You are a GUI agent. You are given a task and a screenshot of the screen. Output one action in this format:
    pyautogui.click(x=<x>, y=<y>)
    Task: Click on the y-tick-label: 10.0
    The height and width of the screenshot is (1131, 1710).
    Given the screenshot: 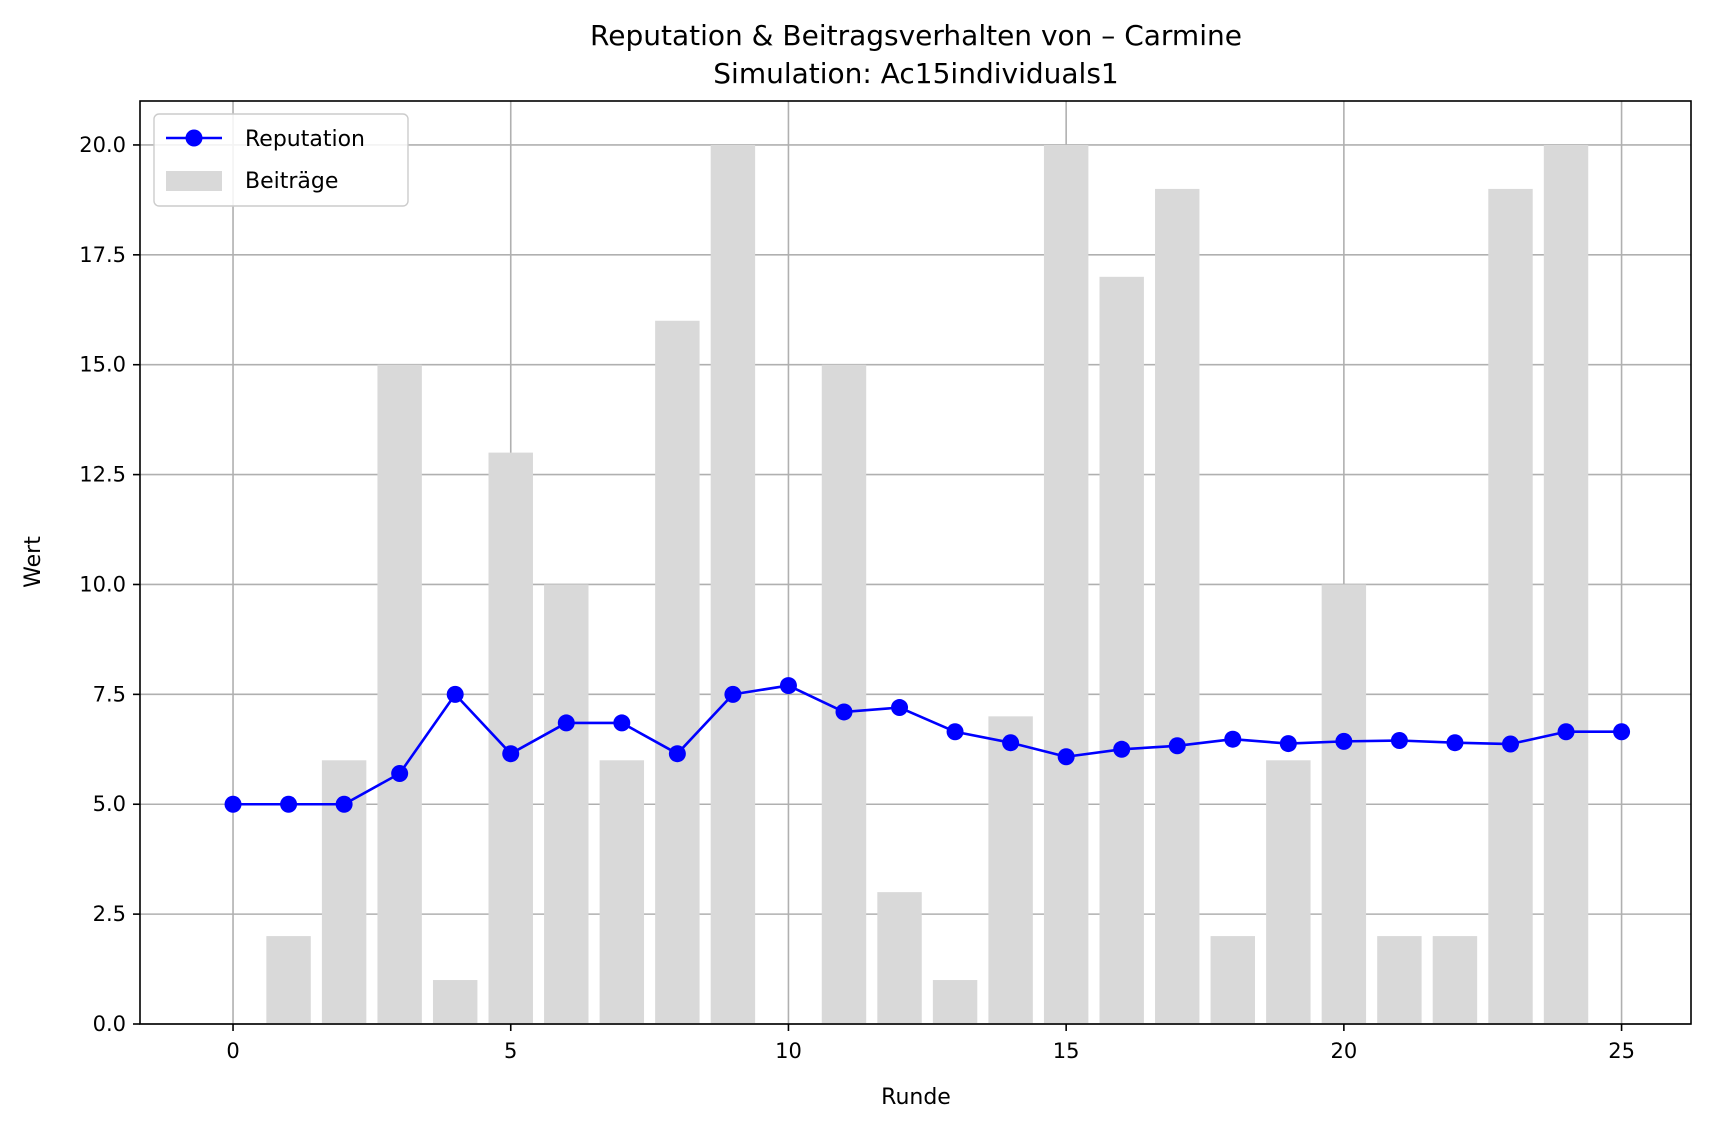 What is the action you would take?
    pyautogui.click(x=102, y=584)
    